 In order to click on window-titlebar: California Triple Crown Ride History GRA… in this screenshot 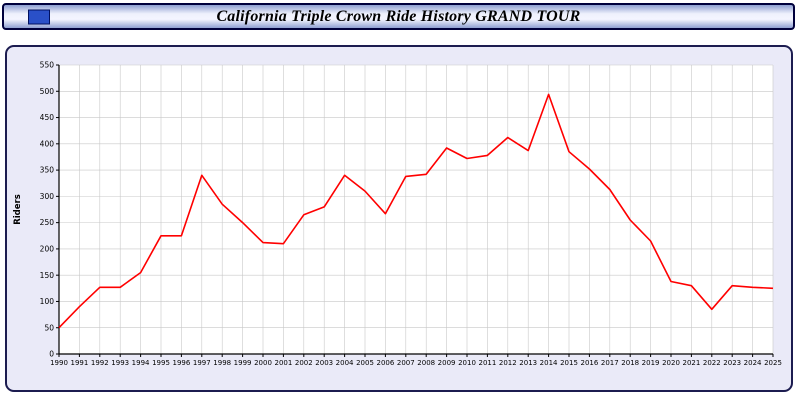, I will do `click(398, 16)`.